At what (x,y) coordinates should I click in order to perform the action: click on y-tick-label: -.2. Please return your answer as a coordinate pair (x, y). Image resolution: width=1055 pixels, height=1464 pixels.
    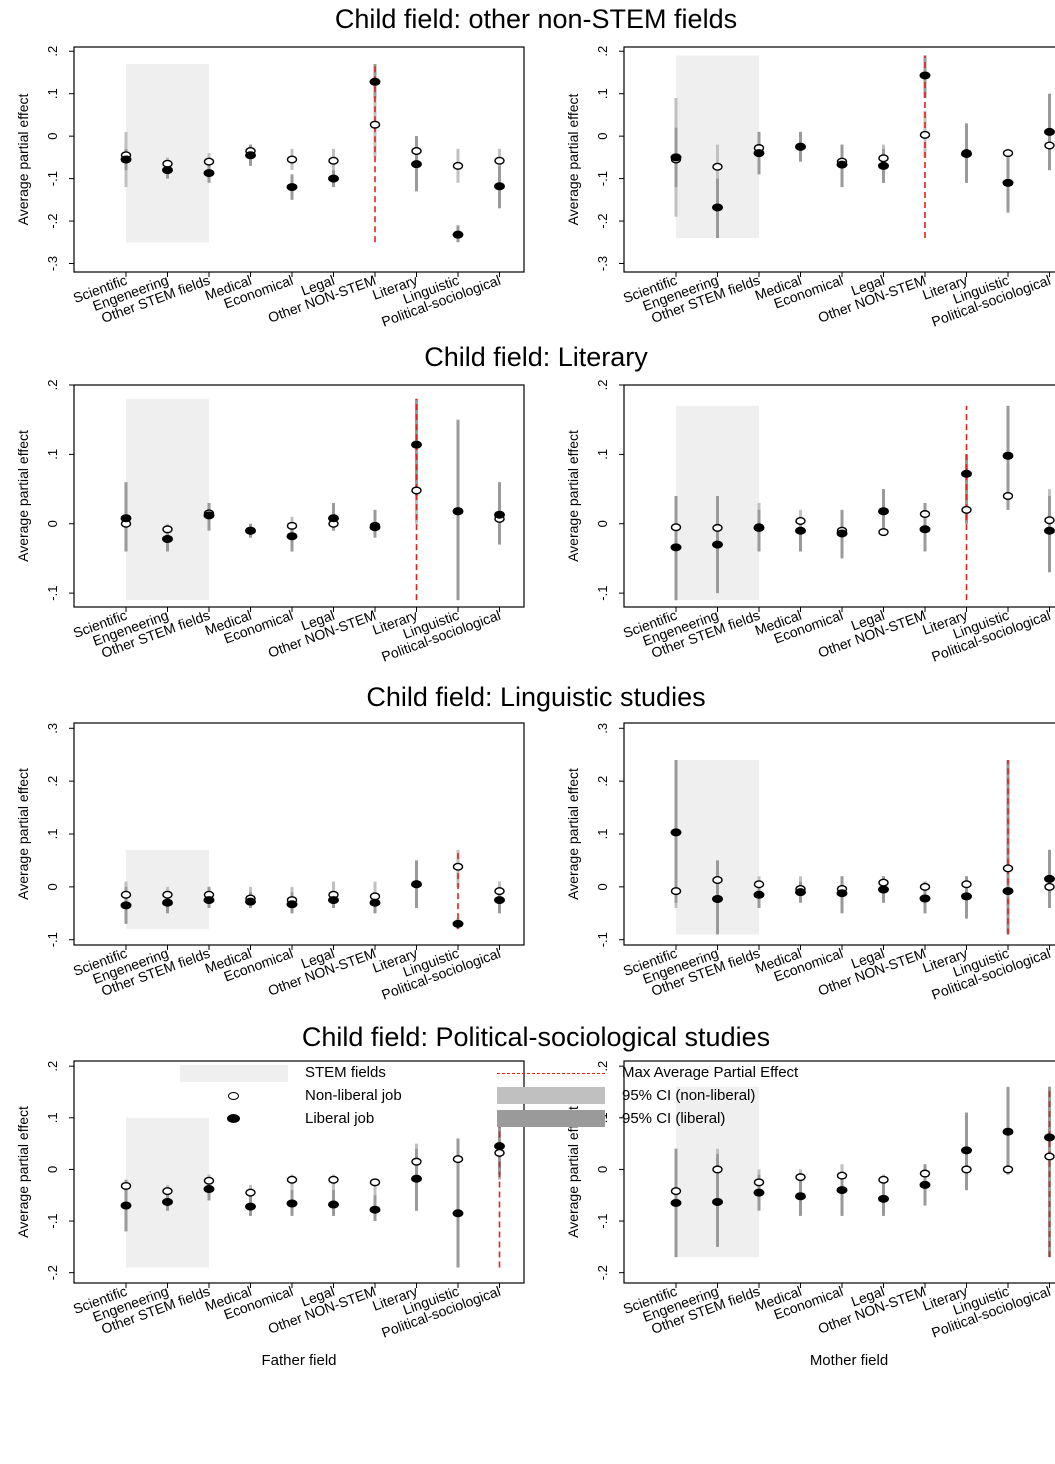
    Looking at the image, I should click on (52, 220).